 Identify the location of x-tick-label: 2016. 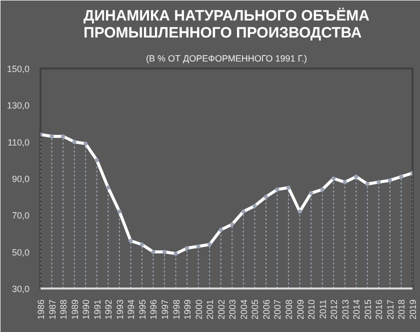
(379, 309).